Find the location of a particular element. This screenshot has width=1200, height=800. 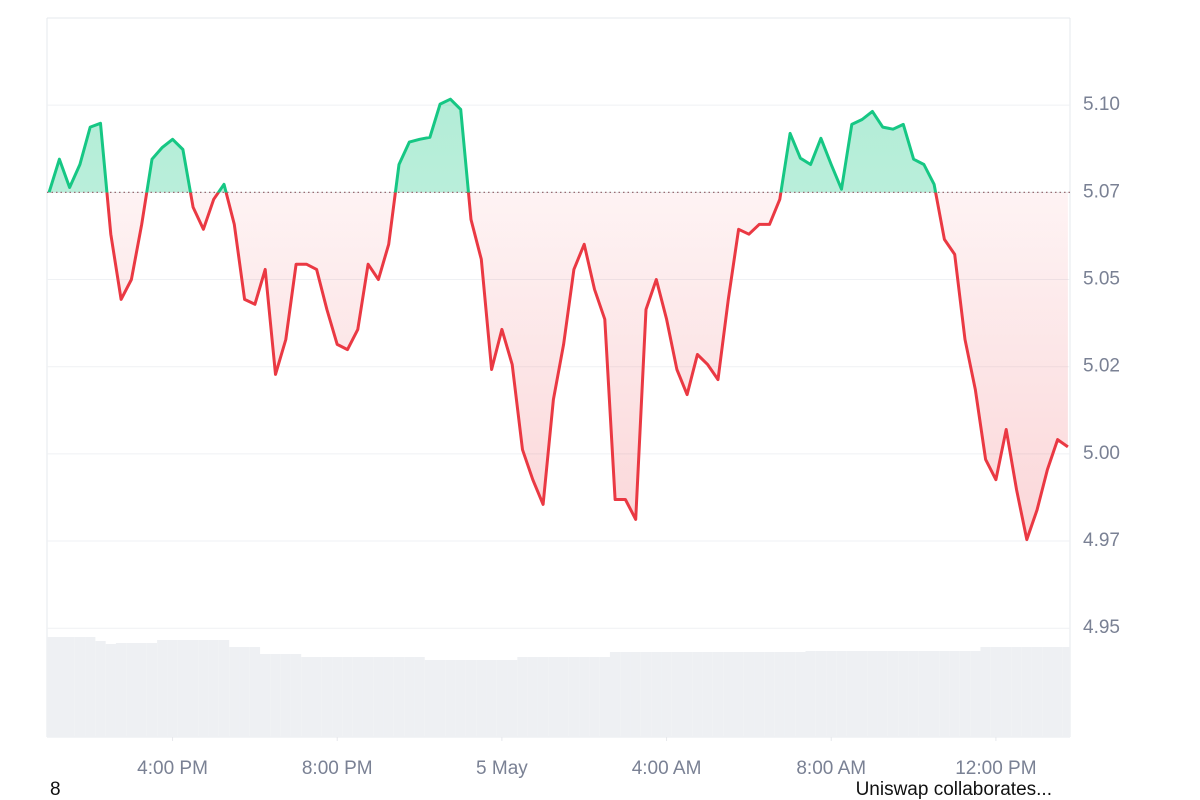

y-tick-label: 5.02 is located at coordinates (1101, 366).